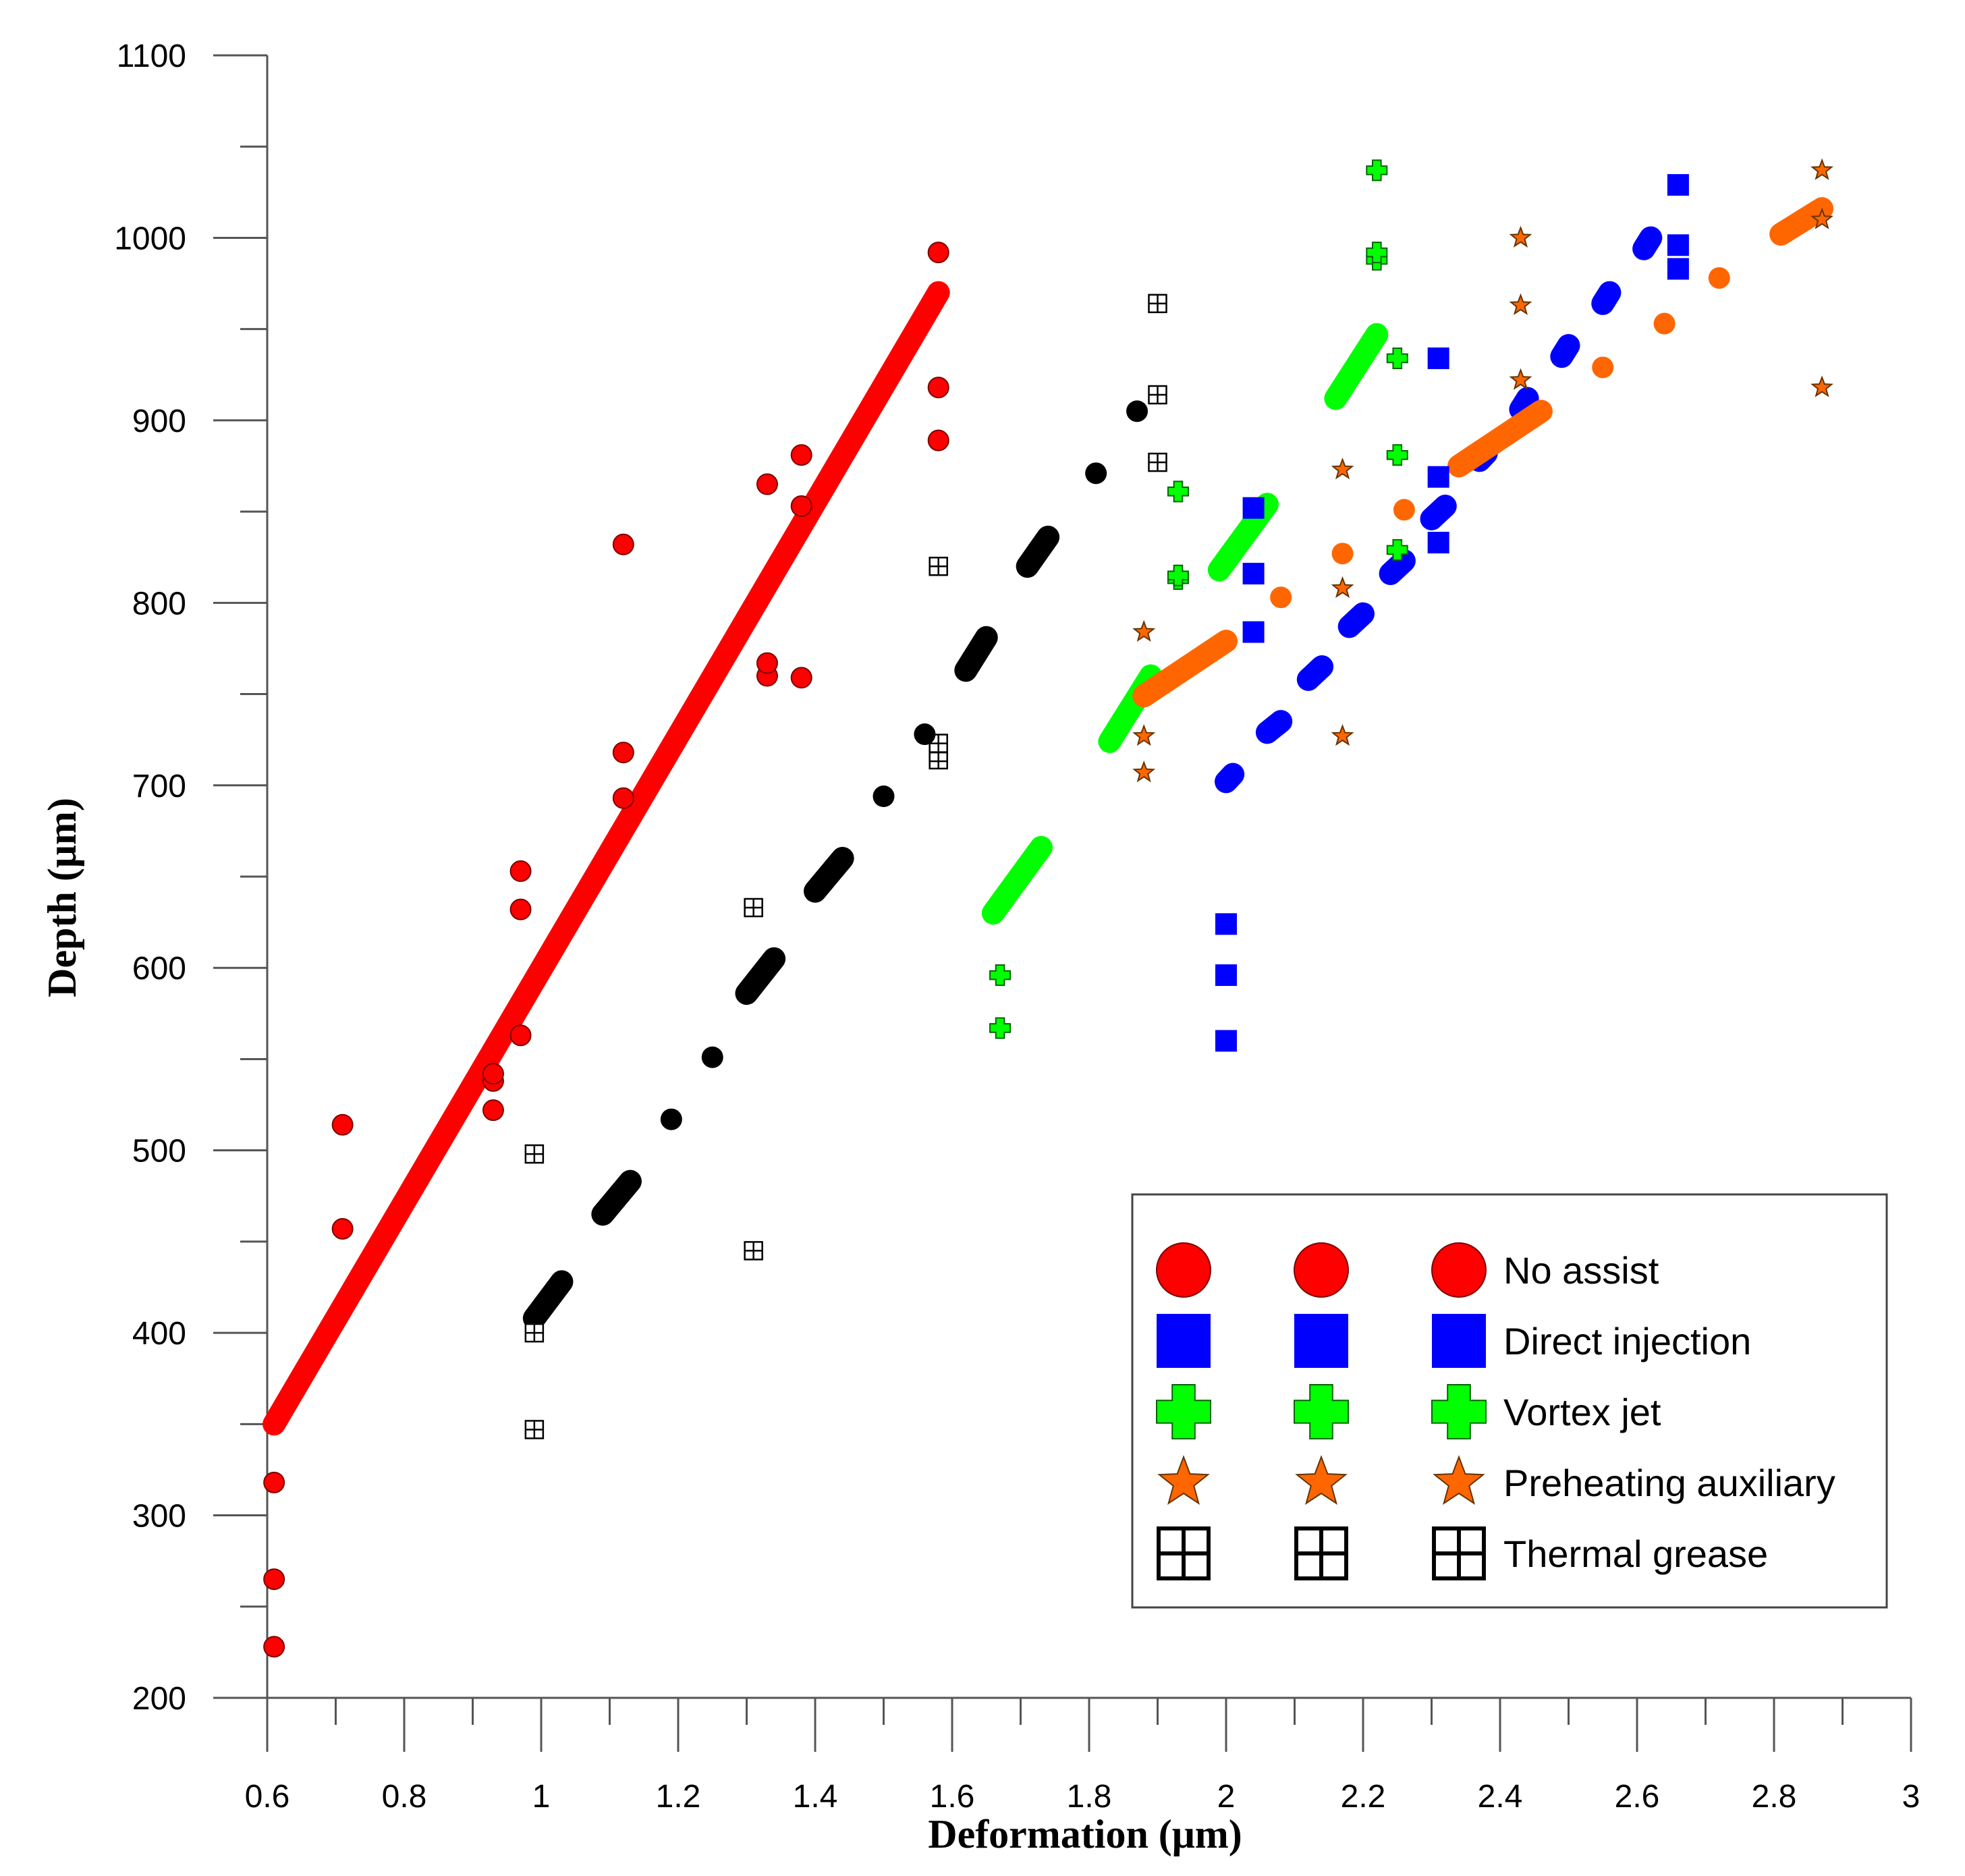  I want to click on y-tick-label: 200, so click(159, 1699).